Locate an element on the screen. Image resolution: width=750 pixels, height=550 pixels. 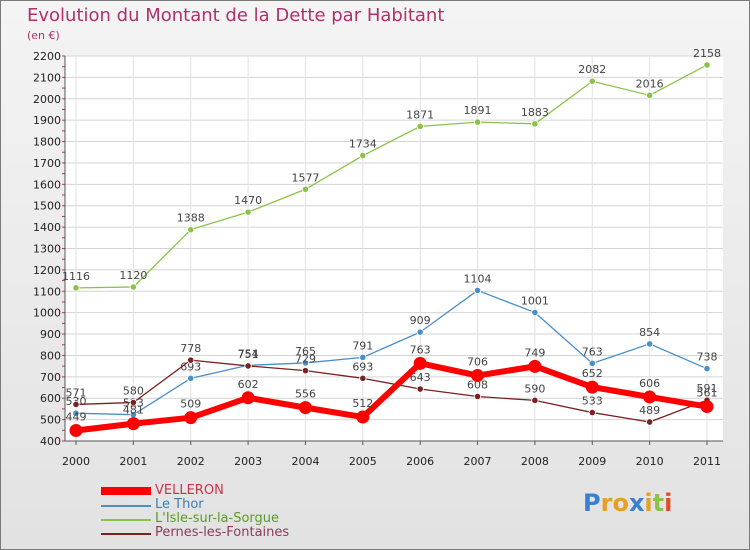
x-tick-label: 2000 is located at coordinates (76, 461).